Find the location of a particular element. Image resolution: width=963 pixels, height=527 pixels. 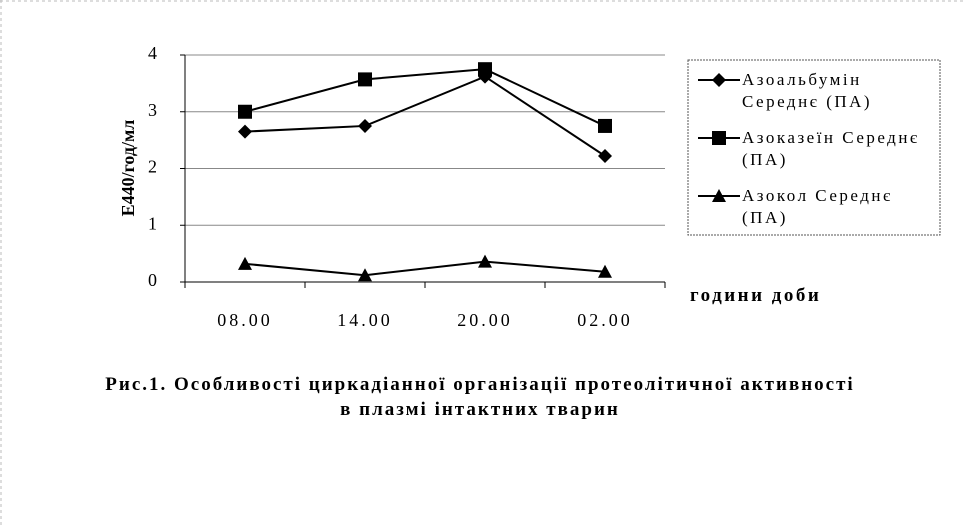

x-axis-label: години доби is located at coordinates (756, 295).